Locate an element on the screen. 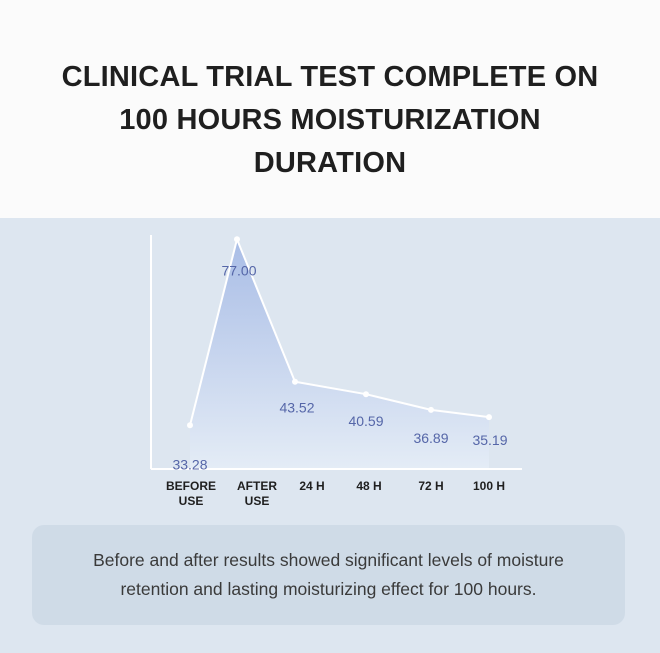  data-label-5: 36.89 is located at coordinates (430, 438).